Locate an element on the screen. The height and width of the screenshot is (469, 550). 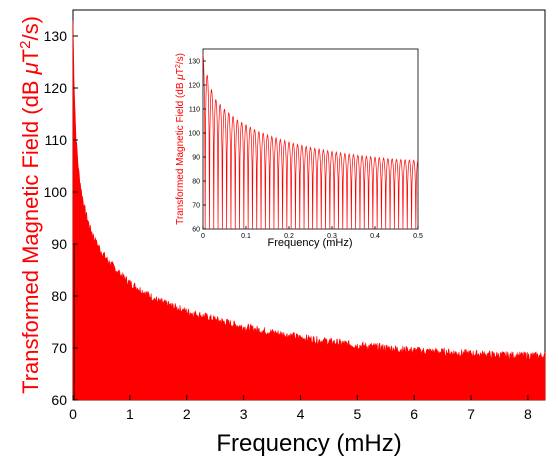
inset-y-label-mu: μ is located at coordinates (180, 77).